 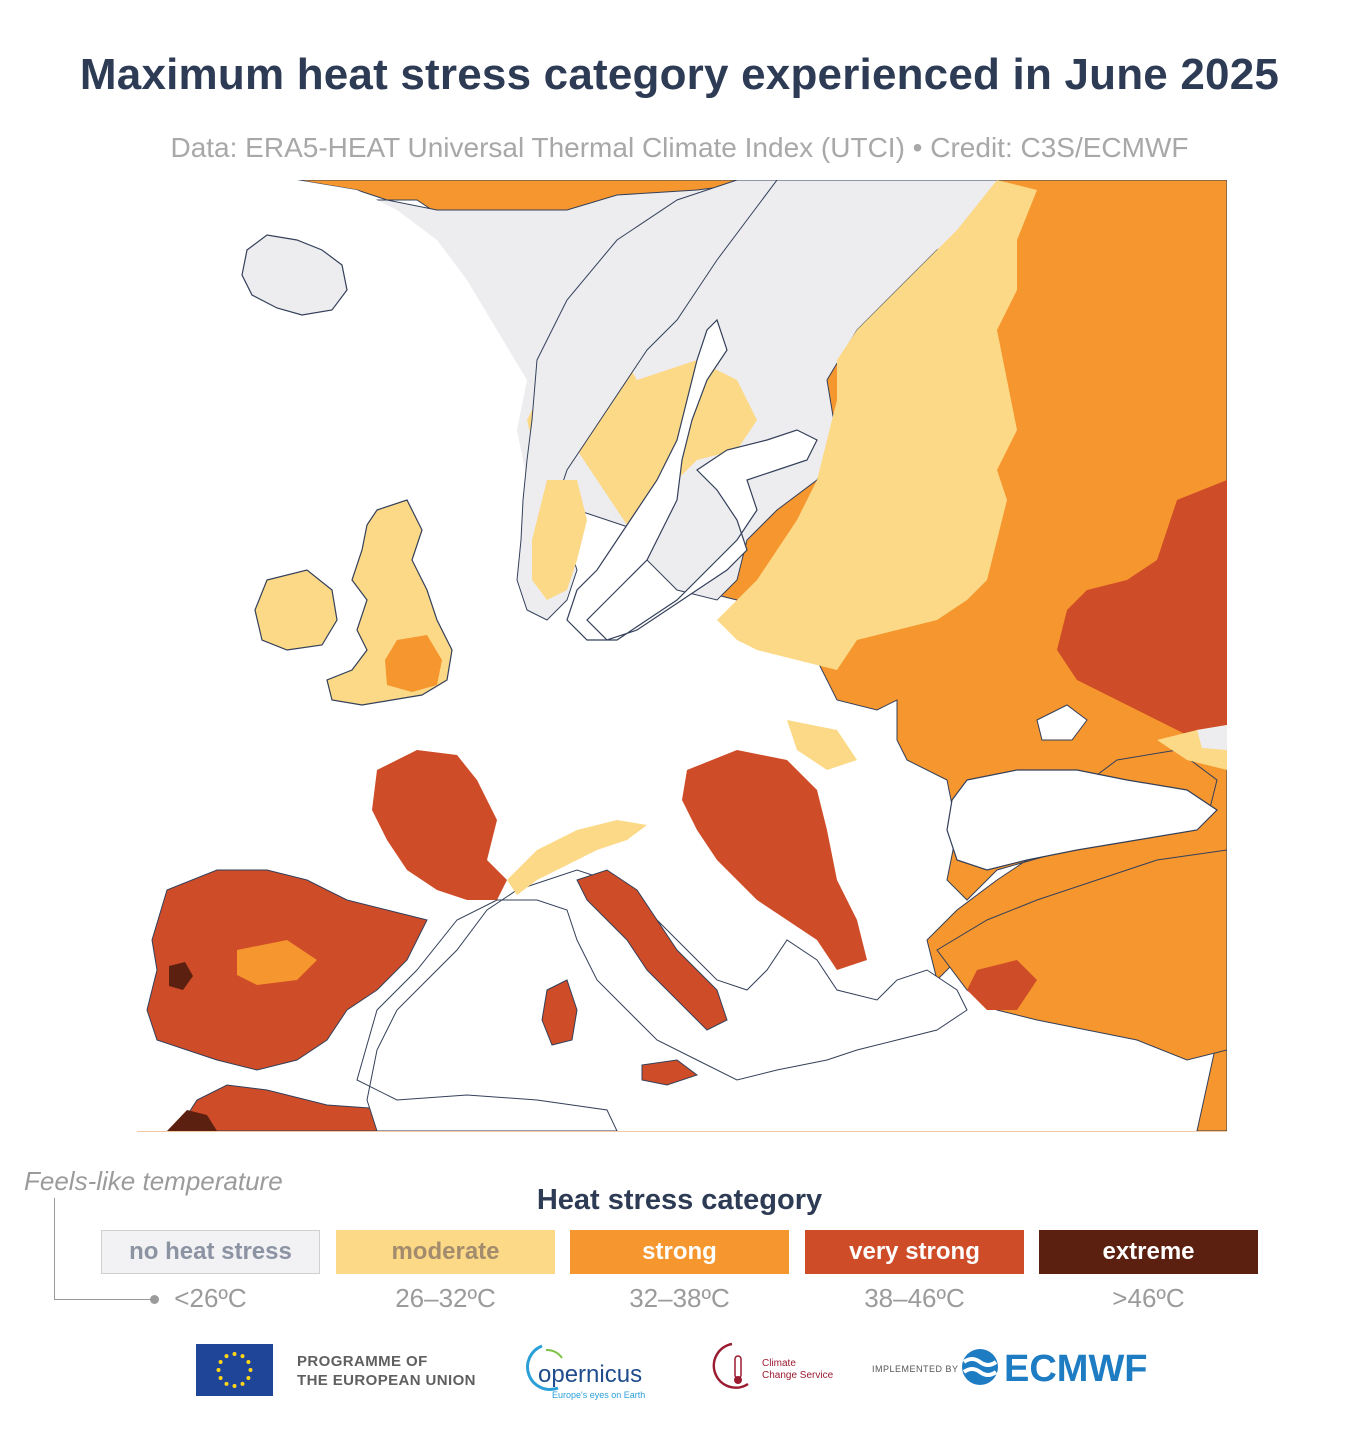 What do you see at coordinates (670, 1072) in the screenshot?
I see `sicily` at bounding box center [670, 1072].